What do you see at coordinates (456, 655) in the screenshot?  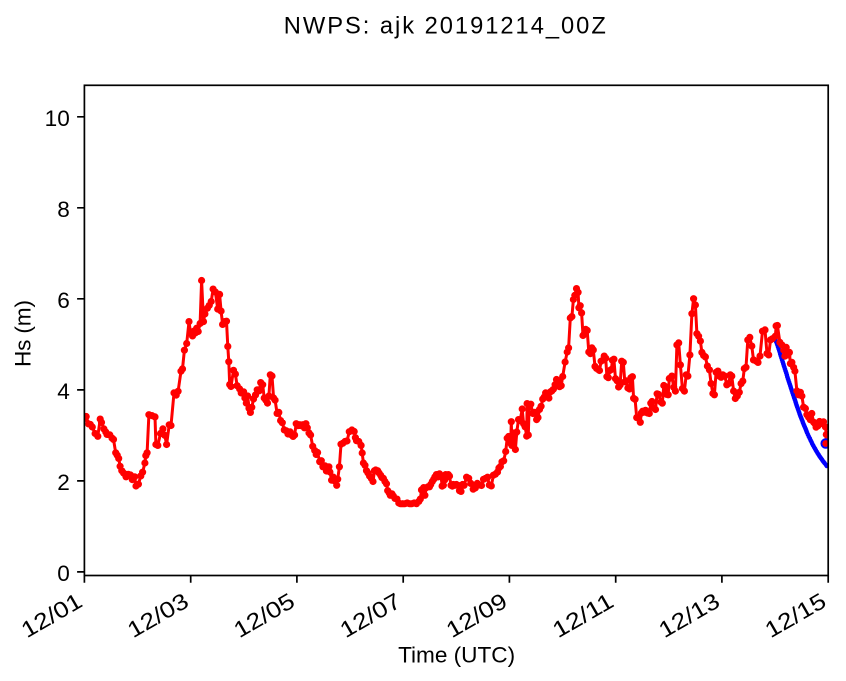 I see `svg-text: Time (UTC)` at bounding box center [456, 655].